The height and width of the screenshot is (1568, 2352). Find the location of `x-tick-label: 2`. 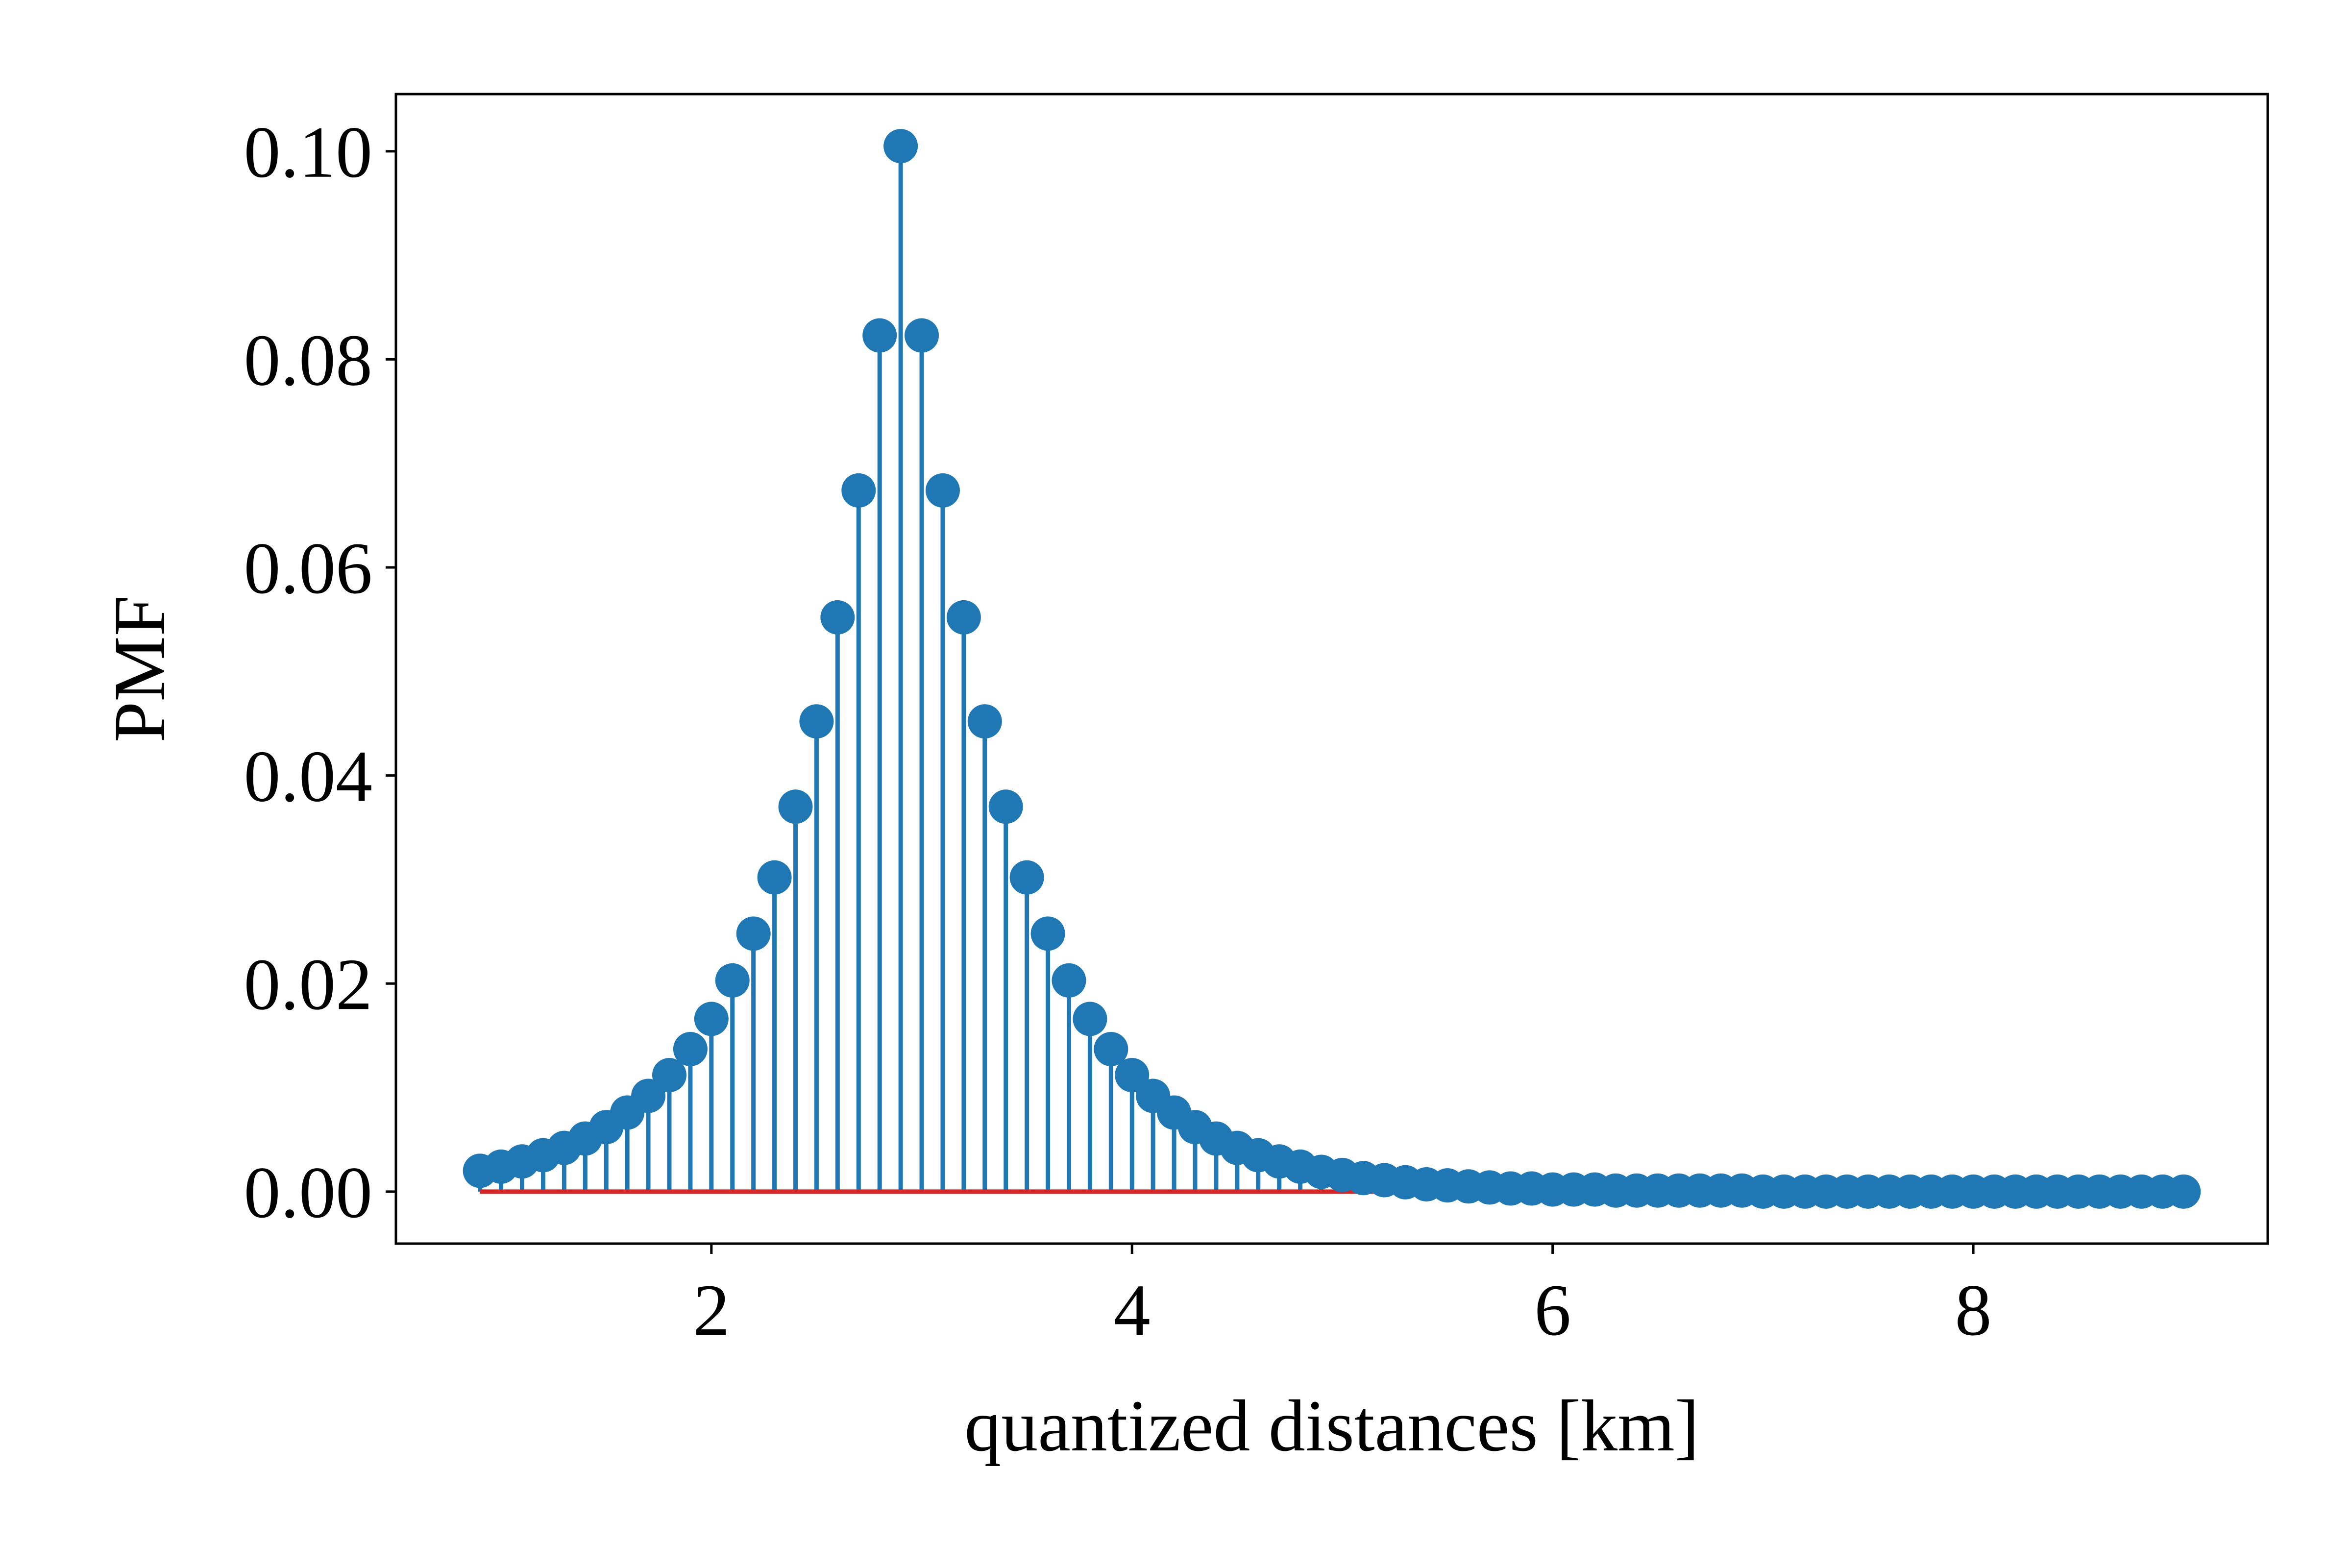

x-tick-label: 2 is located at coordinates (711, 1310).